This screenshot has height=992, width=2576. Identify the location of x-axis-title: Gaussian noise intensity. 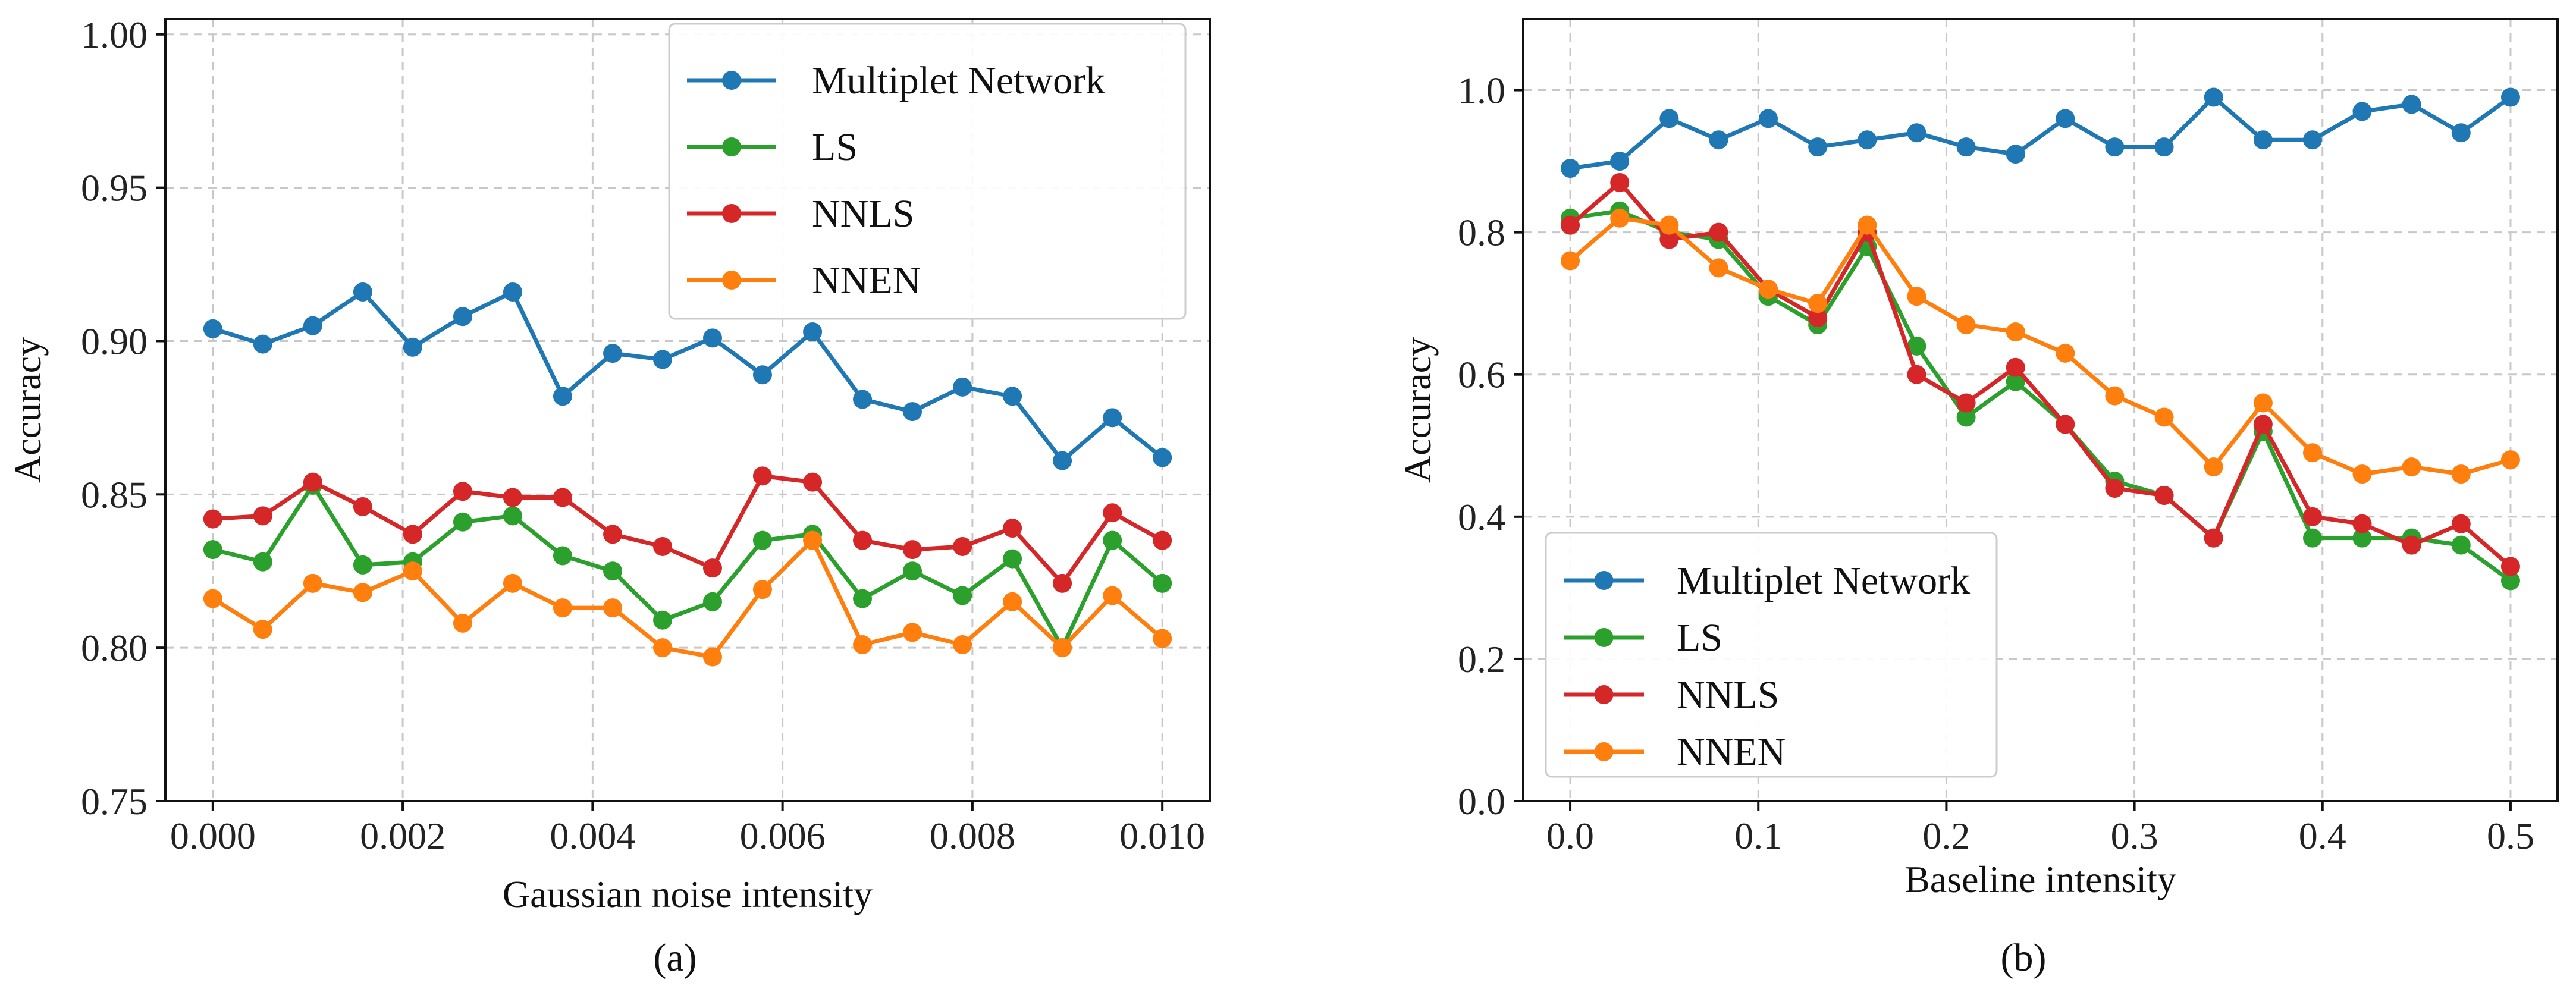
(688, 894).